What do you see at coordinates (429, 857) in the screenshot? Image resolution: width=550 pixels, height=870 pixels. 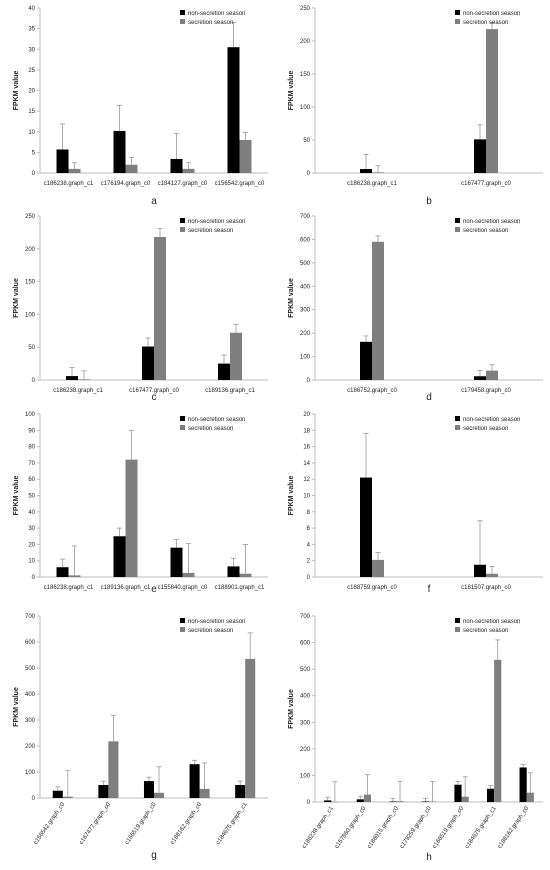 I see `panel-letter: h` at bounding box center [429, 857].